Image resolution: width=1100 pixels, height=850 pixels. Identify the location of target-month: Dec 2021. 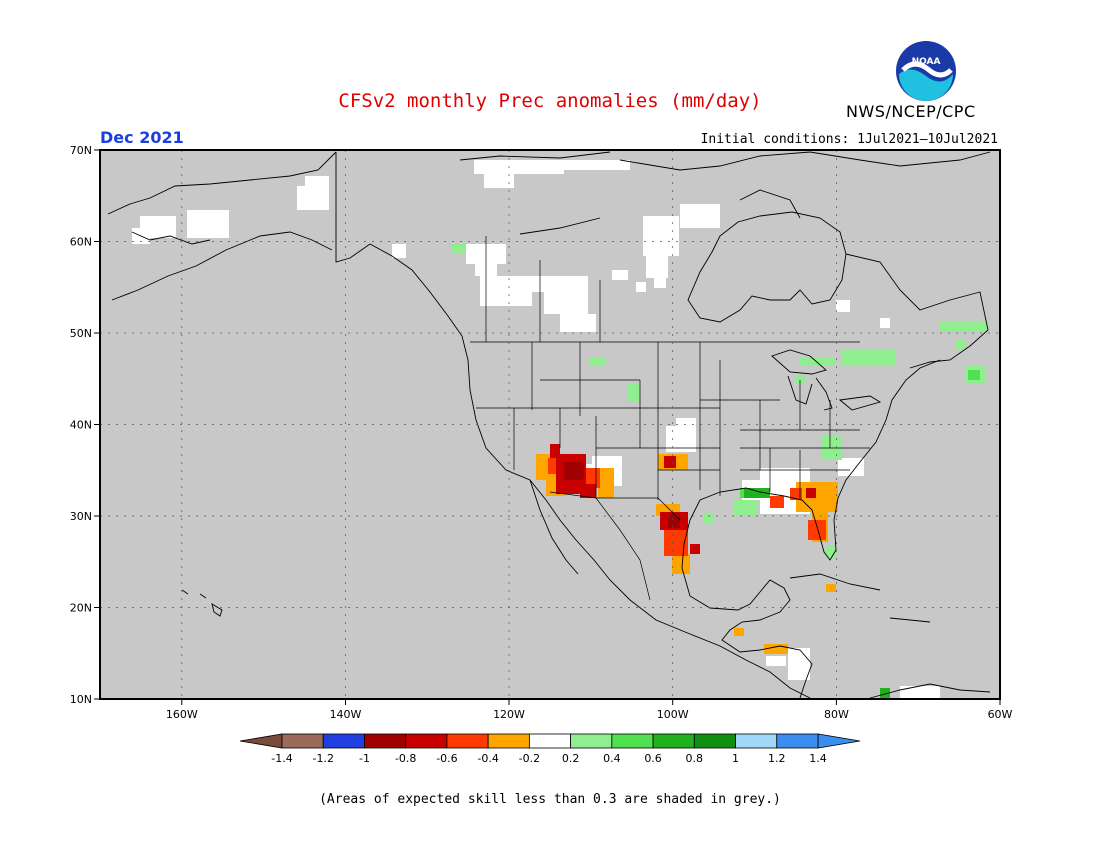
(142, 137).